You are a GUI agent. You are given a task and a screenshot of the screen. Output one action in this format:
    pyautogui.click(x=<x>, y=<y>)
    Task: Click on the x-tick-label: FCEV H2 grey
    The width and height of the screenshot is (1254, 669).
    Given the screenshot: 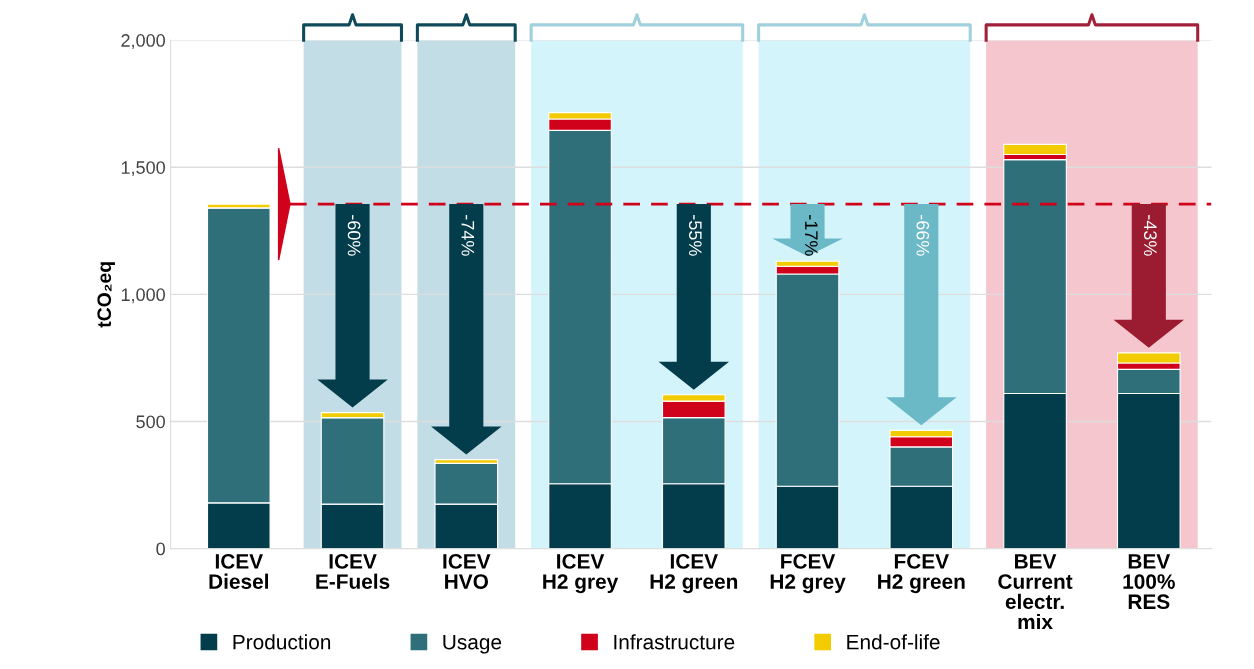 What is the action you would take?
    pyautogui.click(x=808, y=573)
    